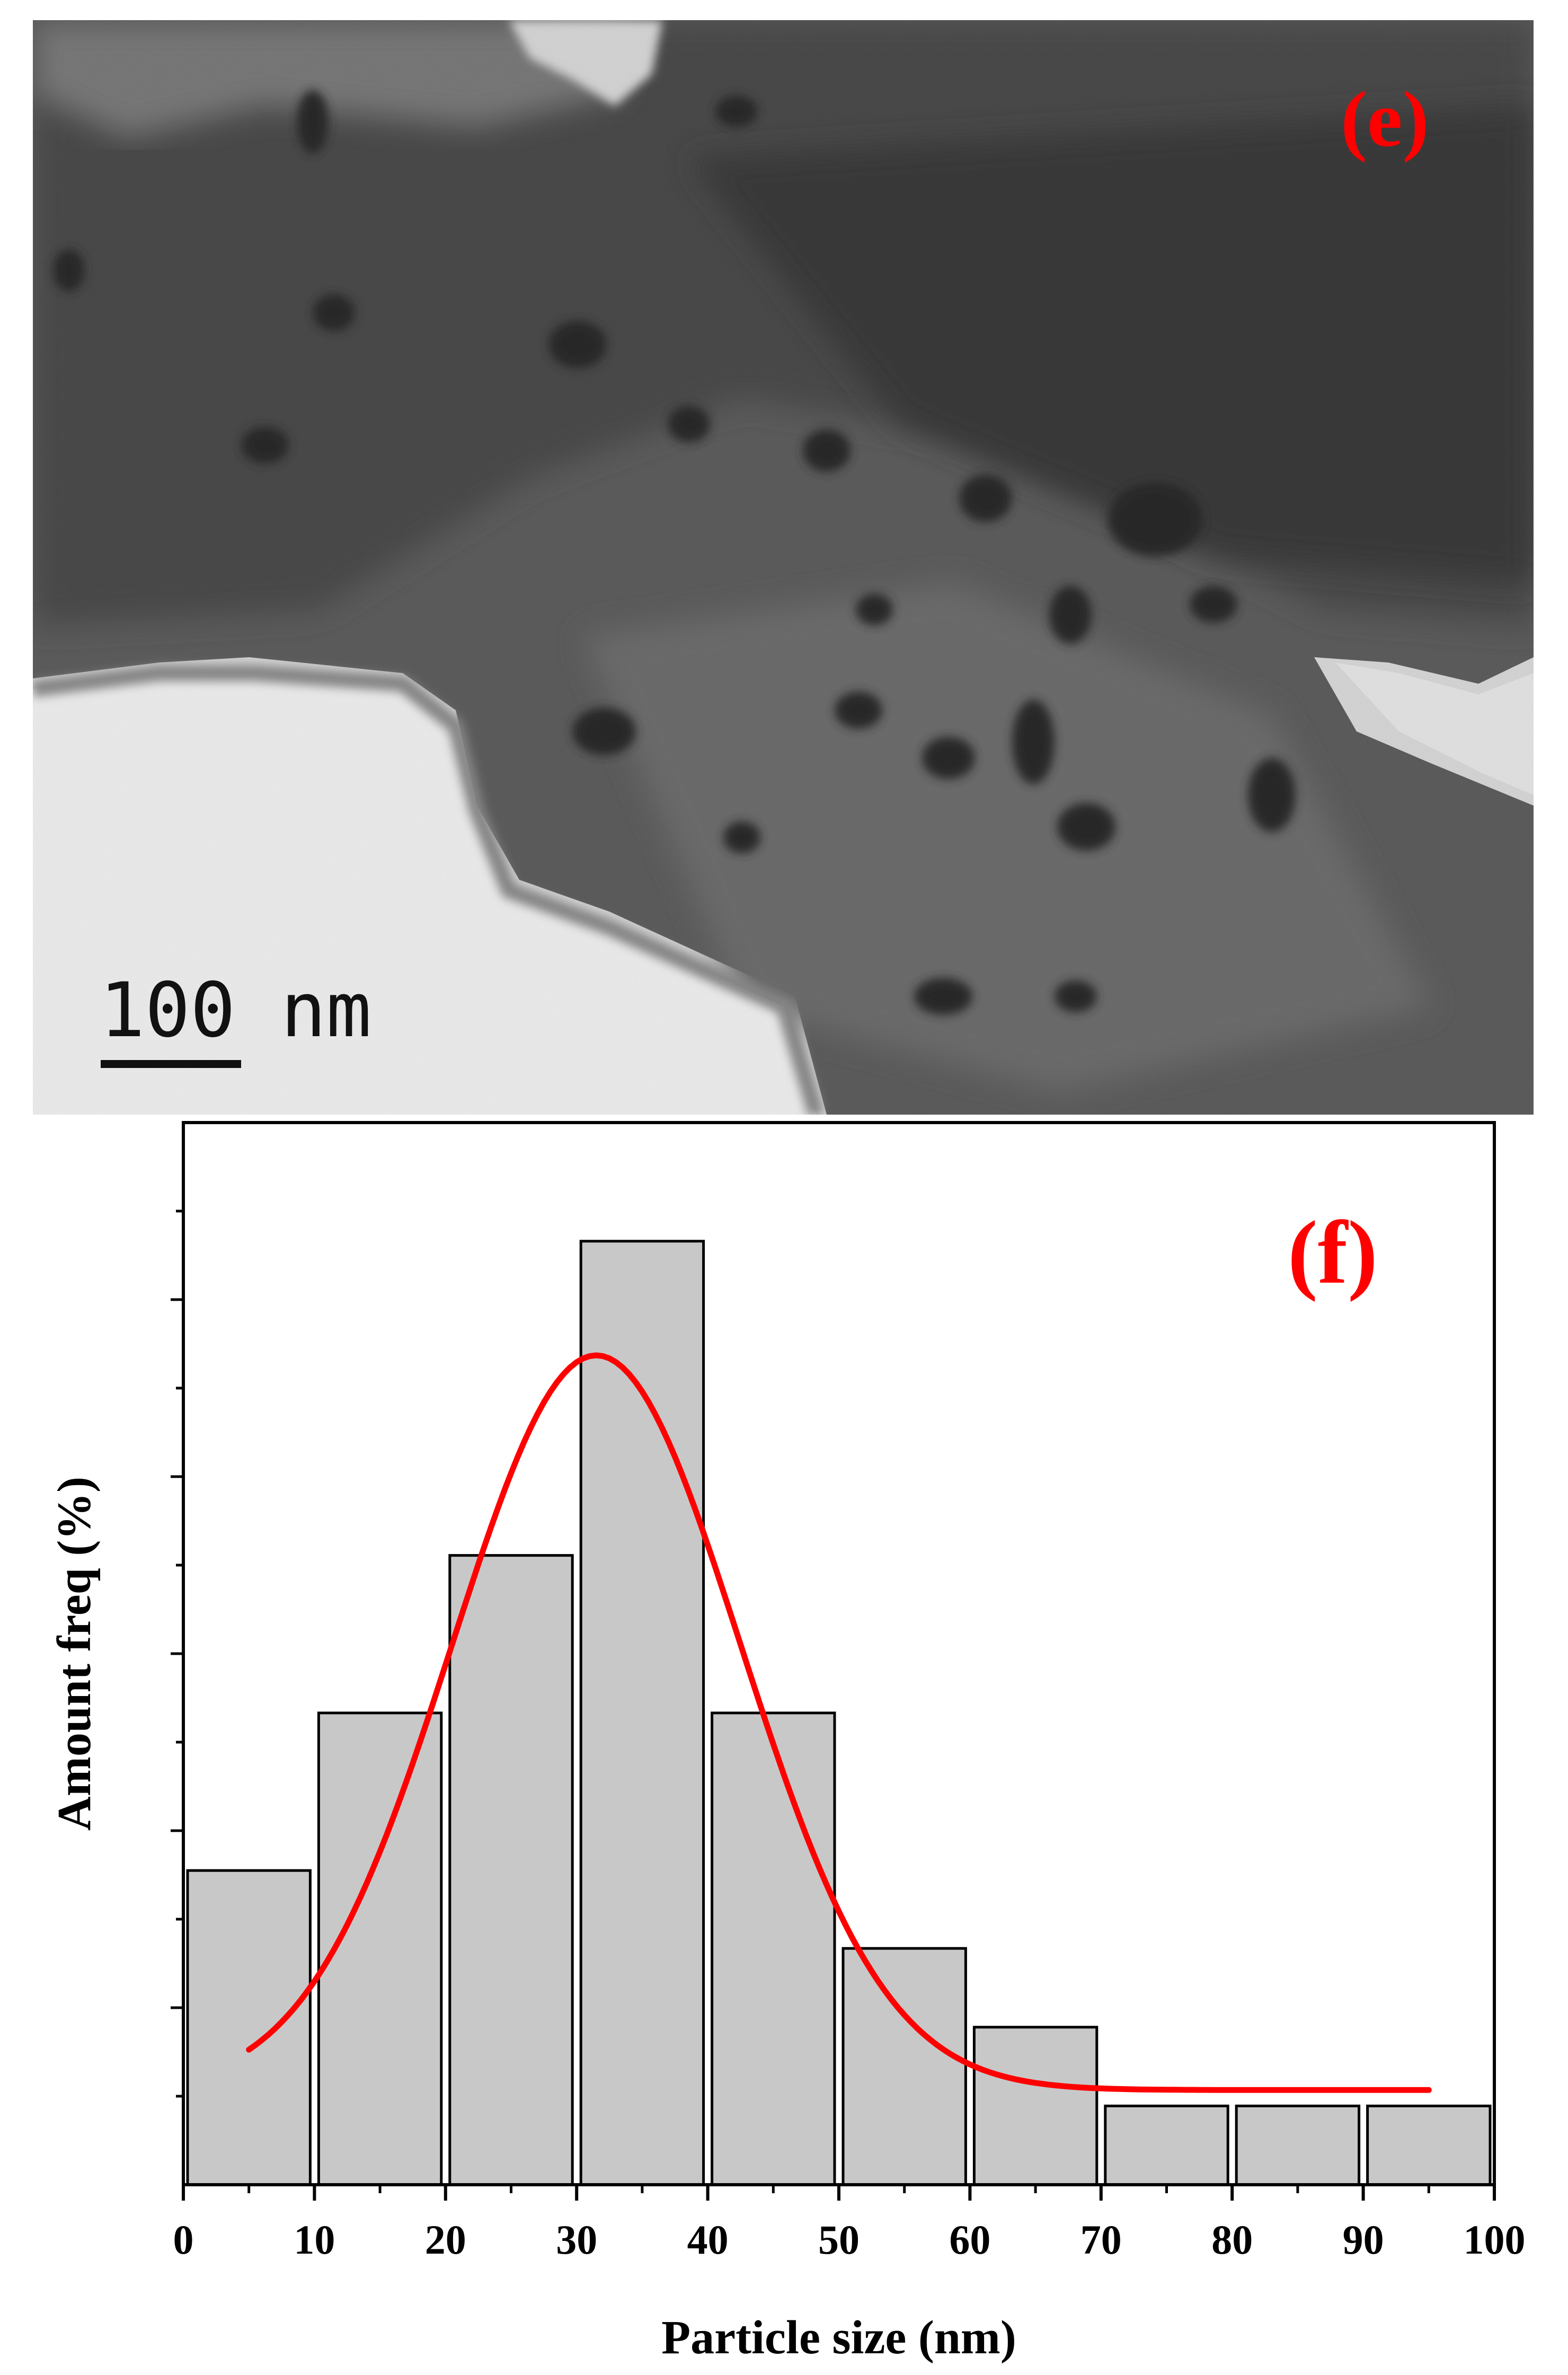 This screenshot has height=2375, width=1568. I want to click on x-tick-label: 70, so click(1101, 2240).